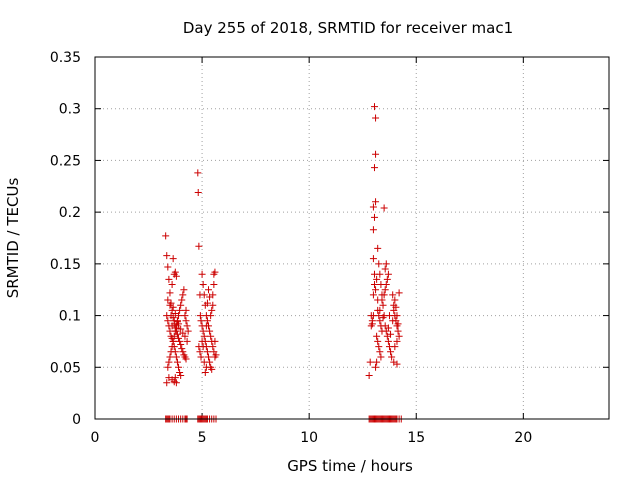 The image size is (640, 480). Describe the element at coordinates (70, 110) in the screenshot. I see `y-tick-label: 0.3` at that location.